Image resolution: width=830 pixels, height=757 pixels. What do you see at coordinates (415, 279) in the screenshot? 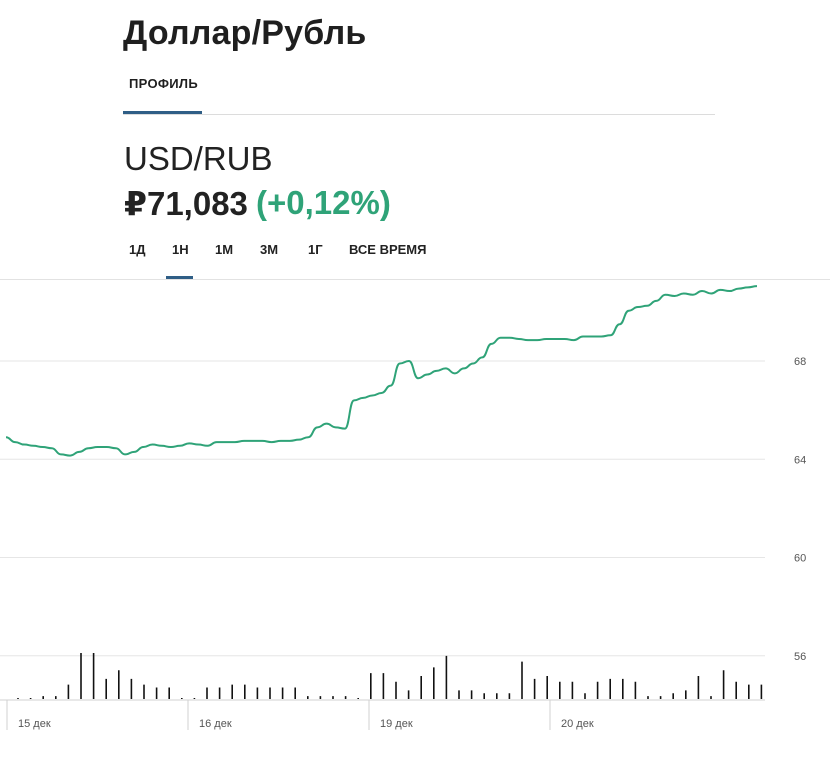
I see `chart-top-divider` at bounding box center [415, 279].